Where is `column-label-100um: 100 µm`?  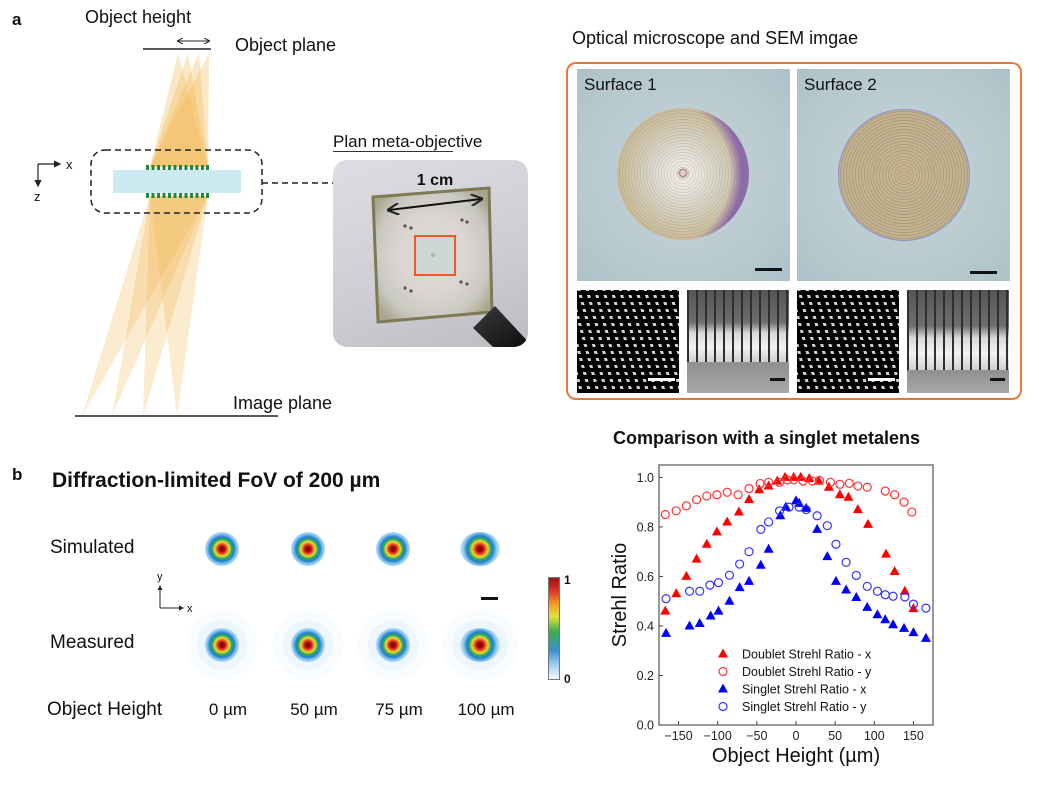 column-label-100um: 100 µm is located at coordinates (486, 709).